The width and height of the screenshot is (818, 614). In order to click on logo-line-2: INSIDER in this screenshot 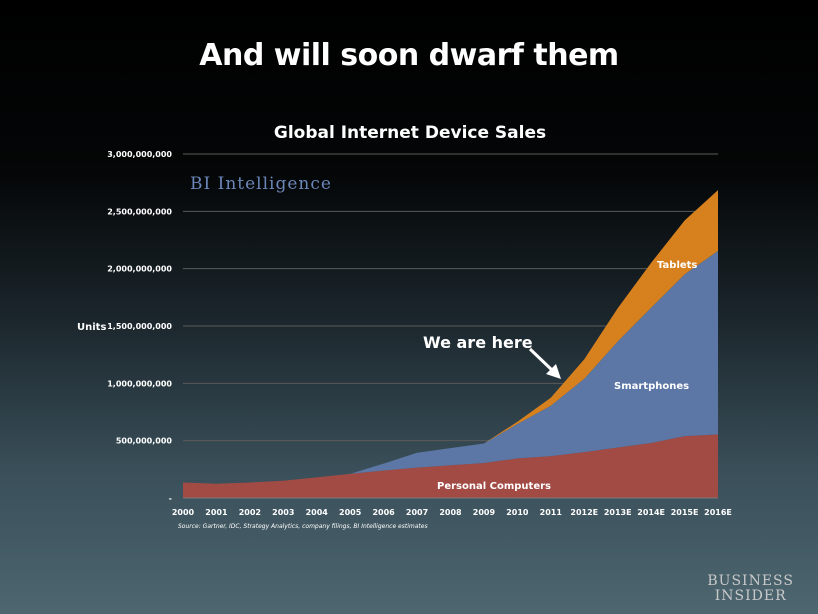, I will do `click(750, 596)`.